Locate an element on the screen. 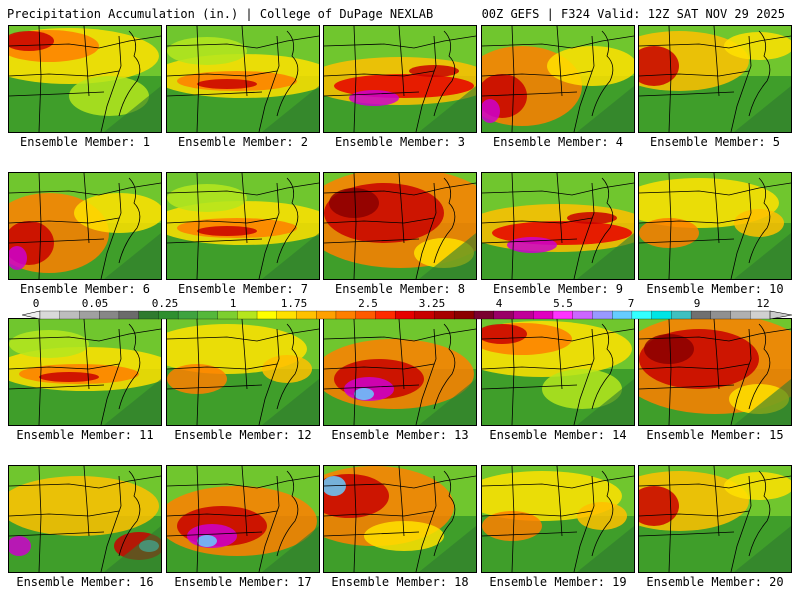 The height and width of the screenshot is (600, 800). ensemble-member-label: Ensemble Member: 13 is located at coordinates (400, 435).